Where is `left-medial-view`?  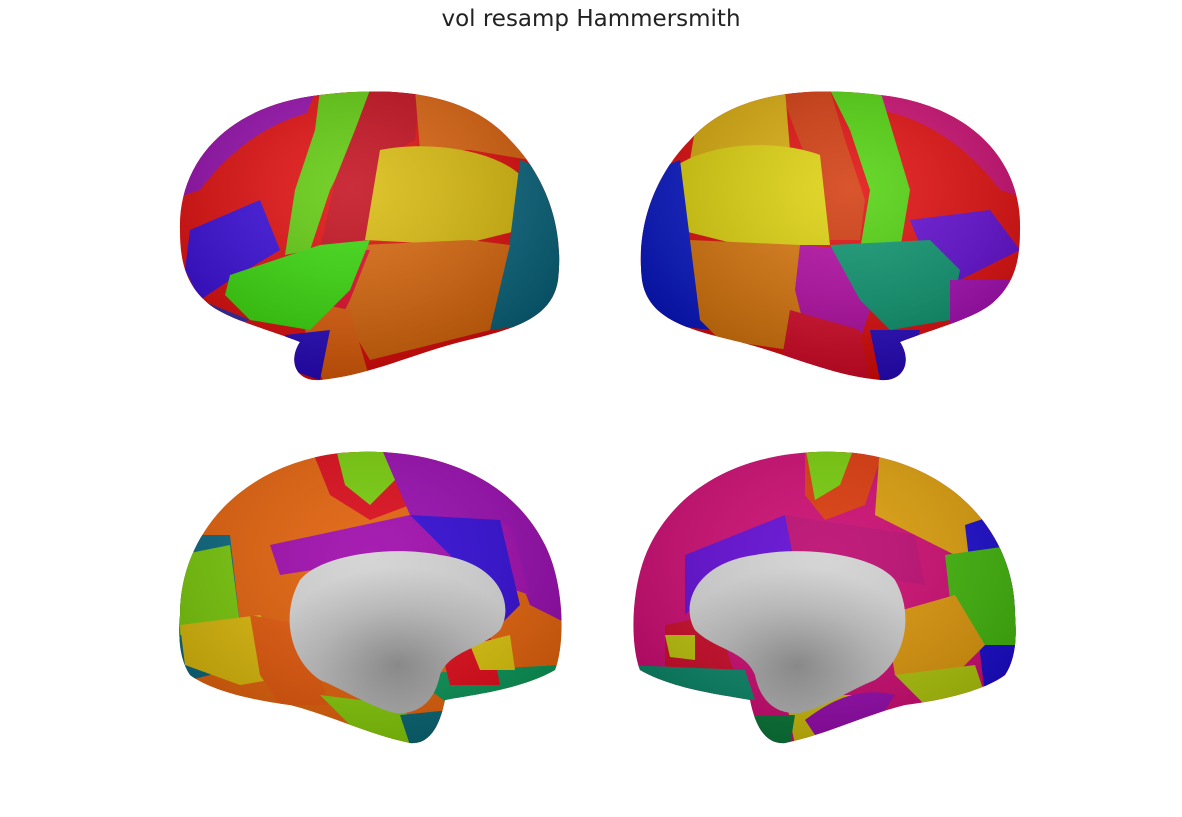
left-medial-view is located at coordinates (370, 600).